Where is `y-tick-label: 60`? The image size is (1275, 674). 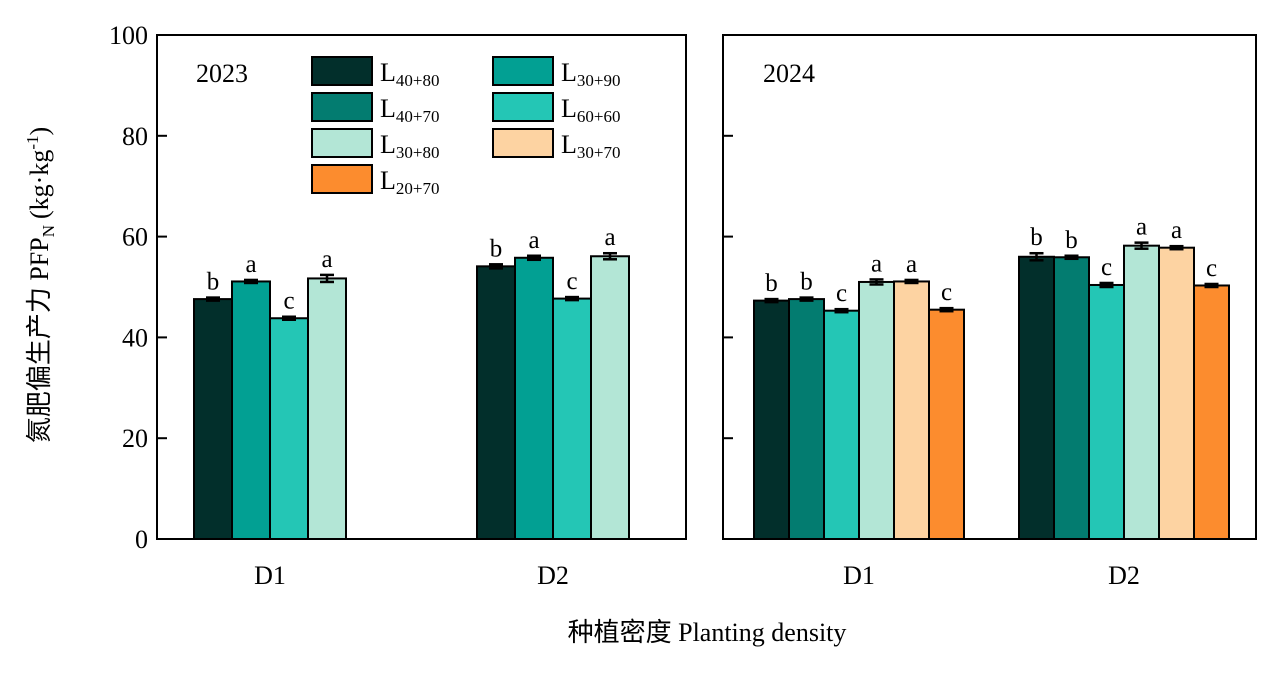 y-tick-label: 60 is located at coordinates (135, 237).